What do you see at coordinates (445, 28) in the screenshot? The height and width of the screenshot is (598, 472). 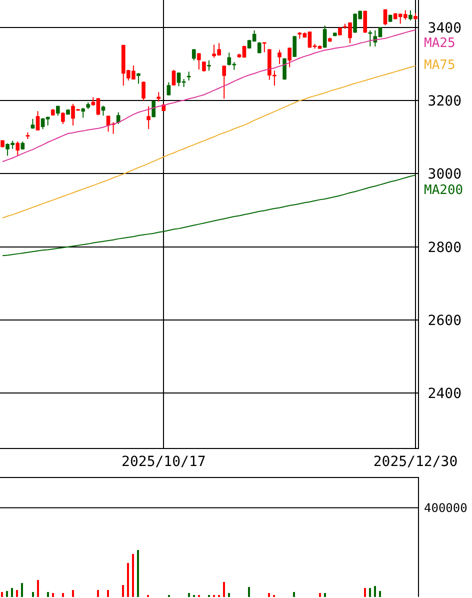 I see `y-tick-label: 3400` at bounding box center [445, 28].